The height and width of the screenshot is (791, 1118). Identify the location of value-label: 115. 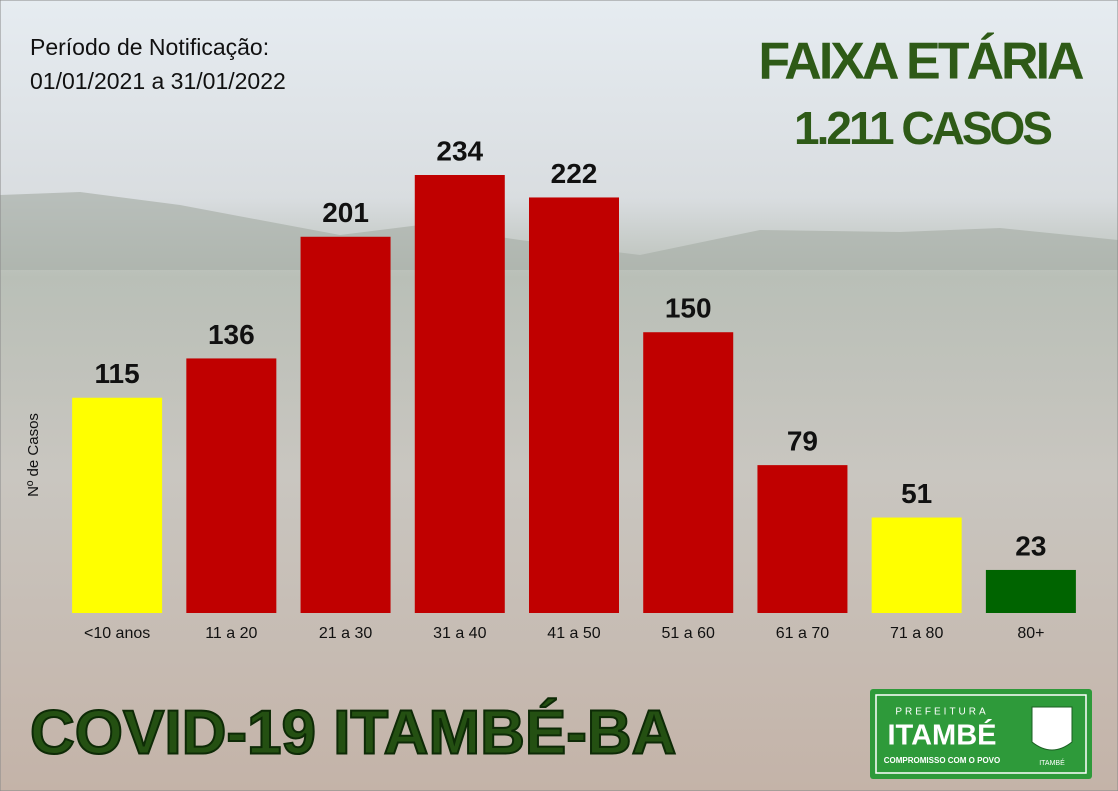
(117, 373).